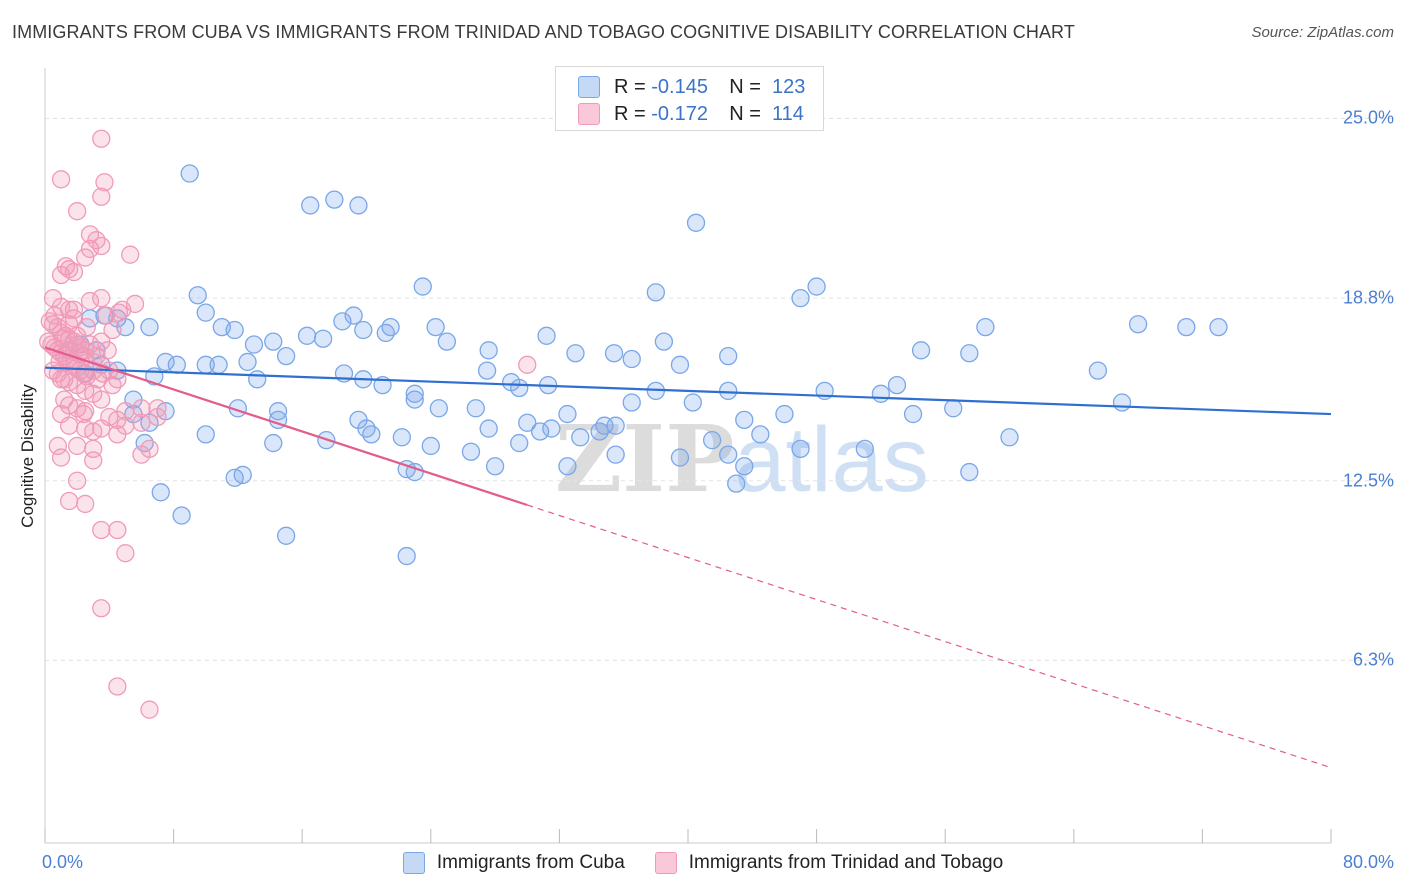 Image resolution: width=1406 pixels, height=892 pixels. Describe the element at coordinates (589, 114) in the screenshot. I see `legend-swatch-trinidad` at that location.